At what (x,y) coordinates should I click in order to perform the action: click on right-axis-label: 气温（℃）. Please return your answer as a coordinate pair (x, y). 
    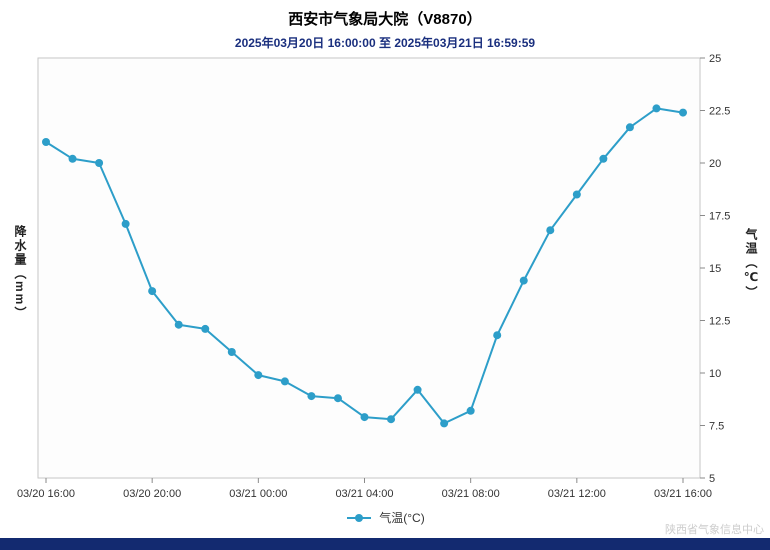
    Looking at the image, I should click on (751, 264).